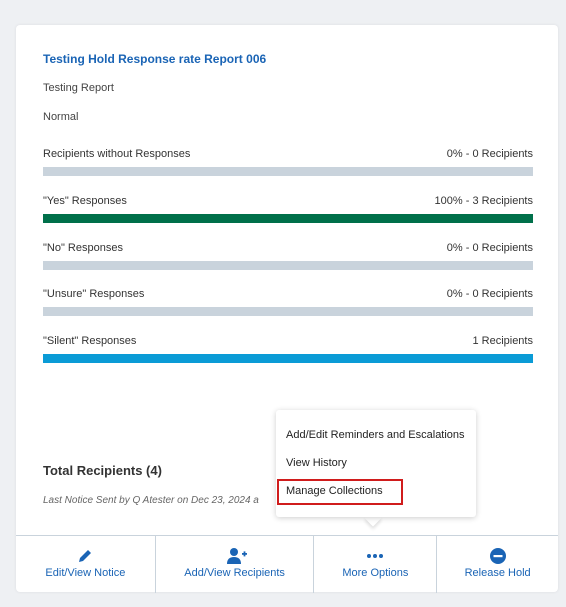 The image size is (566, 607). What do you see at coordinates (102, 470) in the screenshot?
I see `total-recipients: Total Recipients (4)` at bounding box center [102, 470].